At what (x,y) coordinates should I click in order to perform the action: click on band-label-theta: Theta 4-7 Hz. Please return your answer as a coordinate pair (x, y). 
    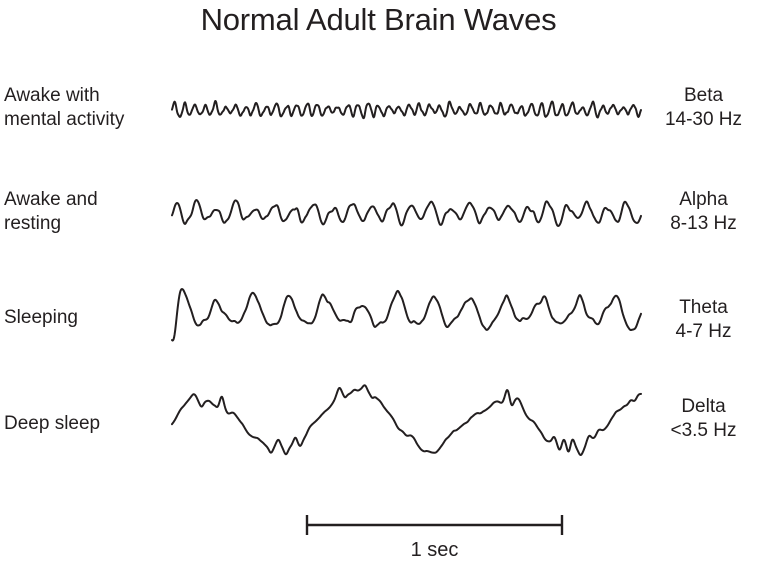
    Looking at the image, I should click on (703, 320).